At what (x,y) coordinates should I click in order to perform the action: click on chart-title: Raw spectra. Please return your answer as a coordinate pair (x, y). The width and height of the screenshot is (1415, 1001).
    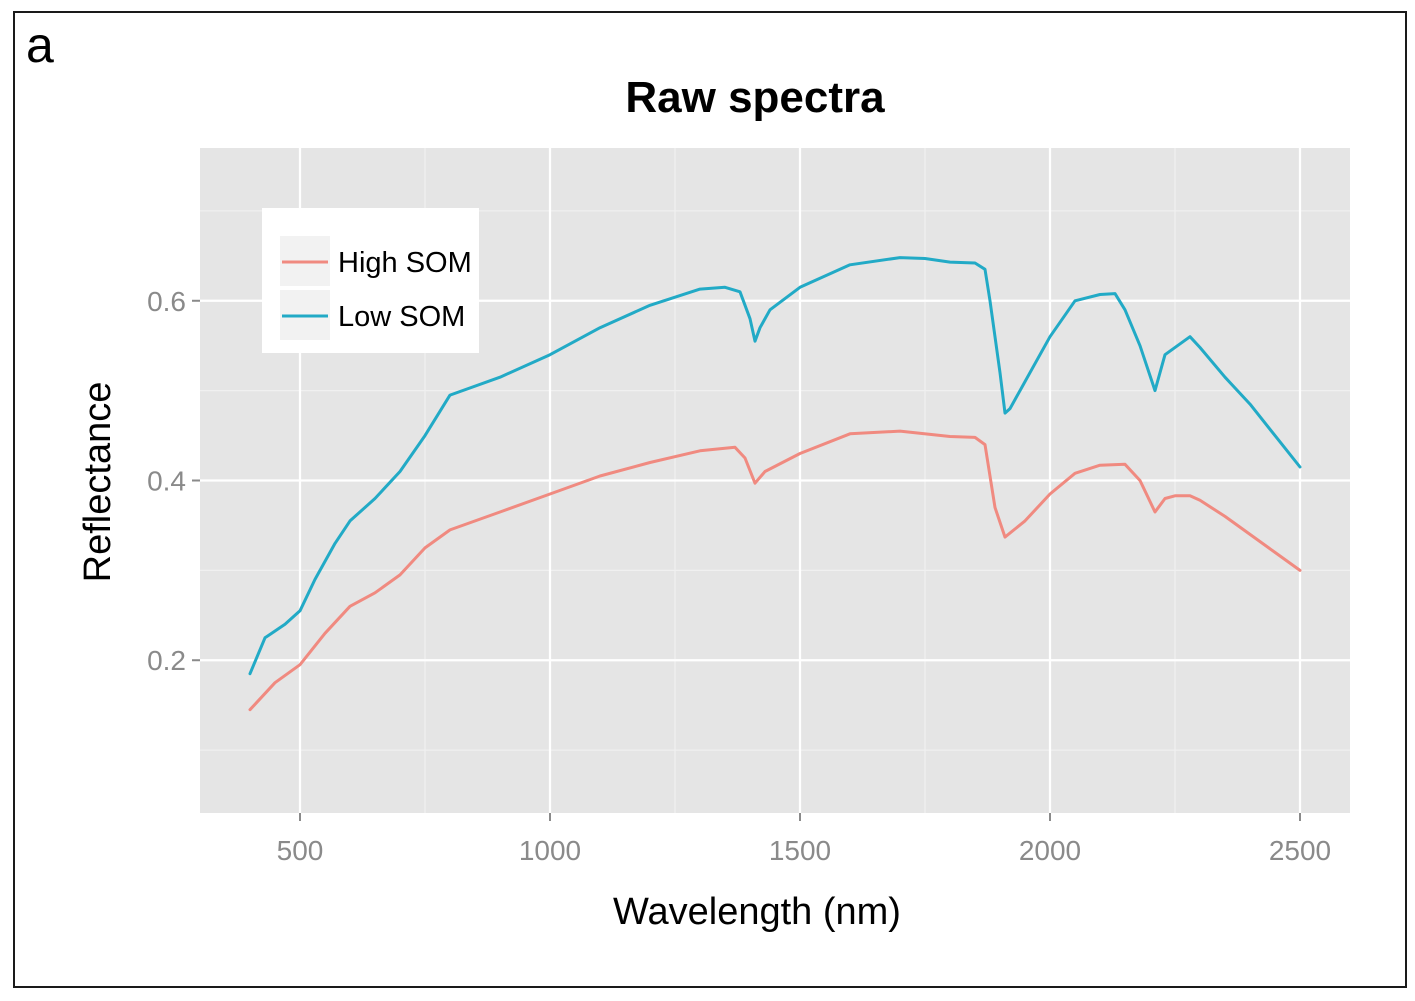
    Looking at the image, I should click on (755, 97).